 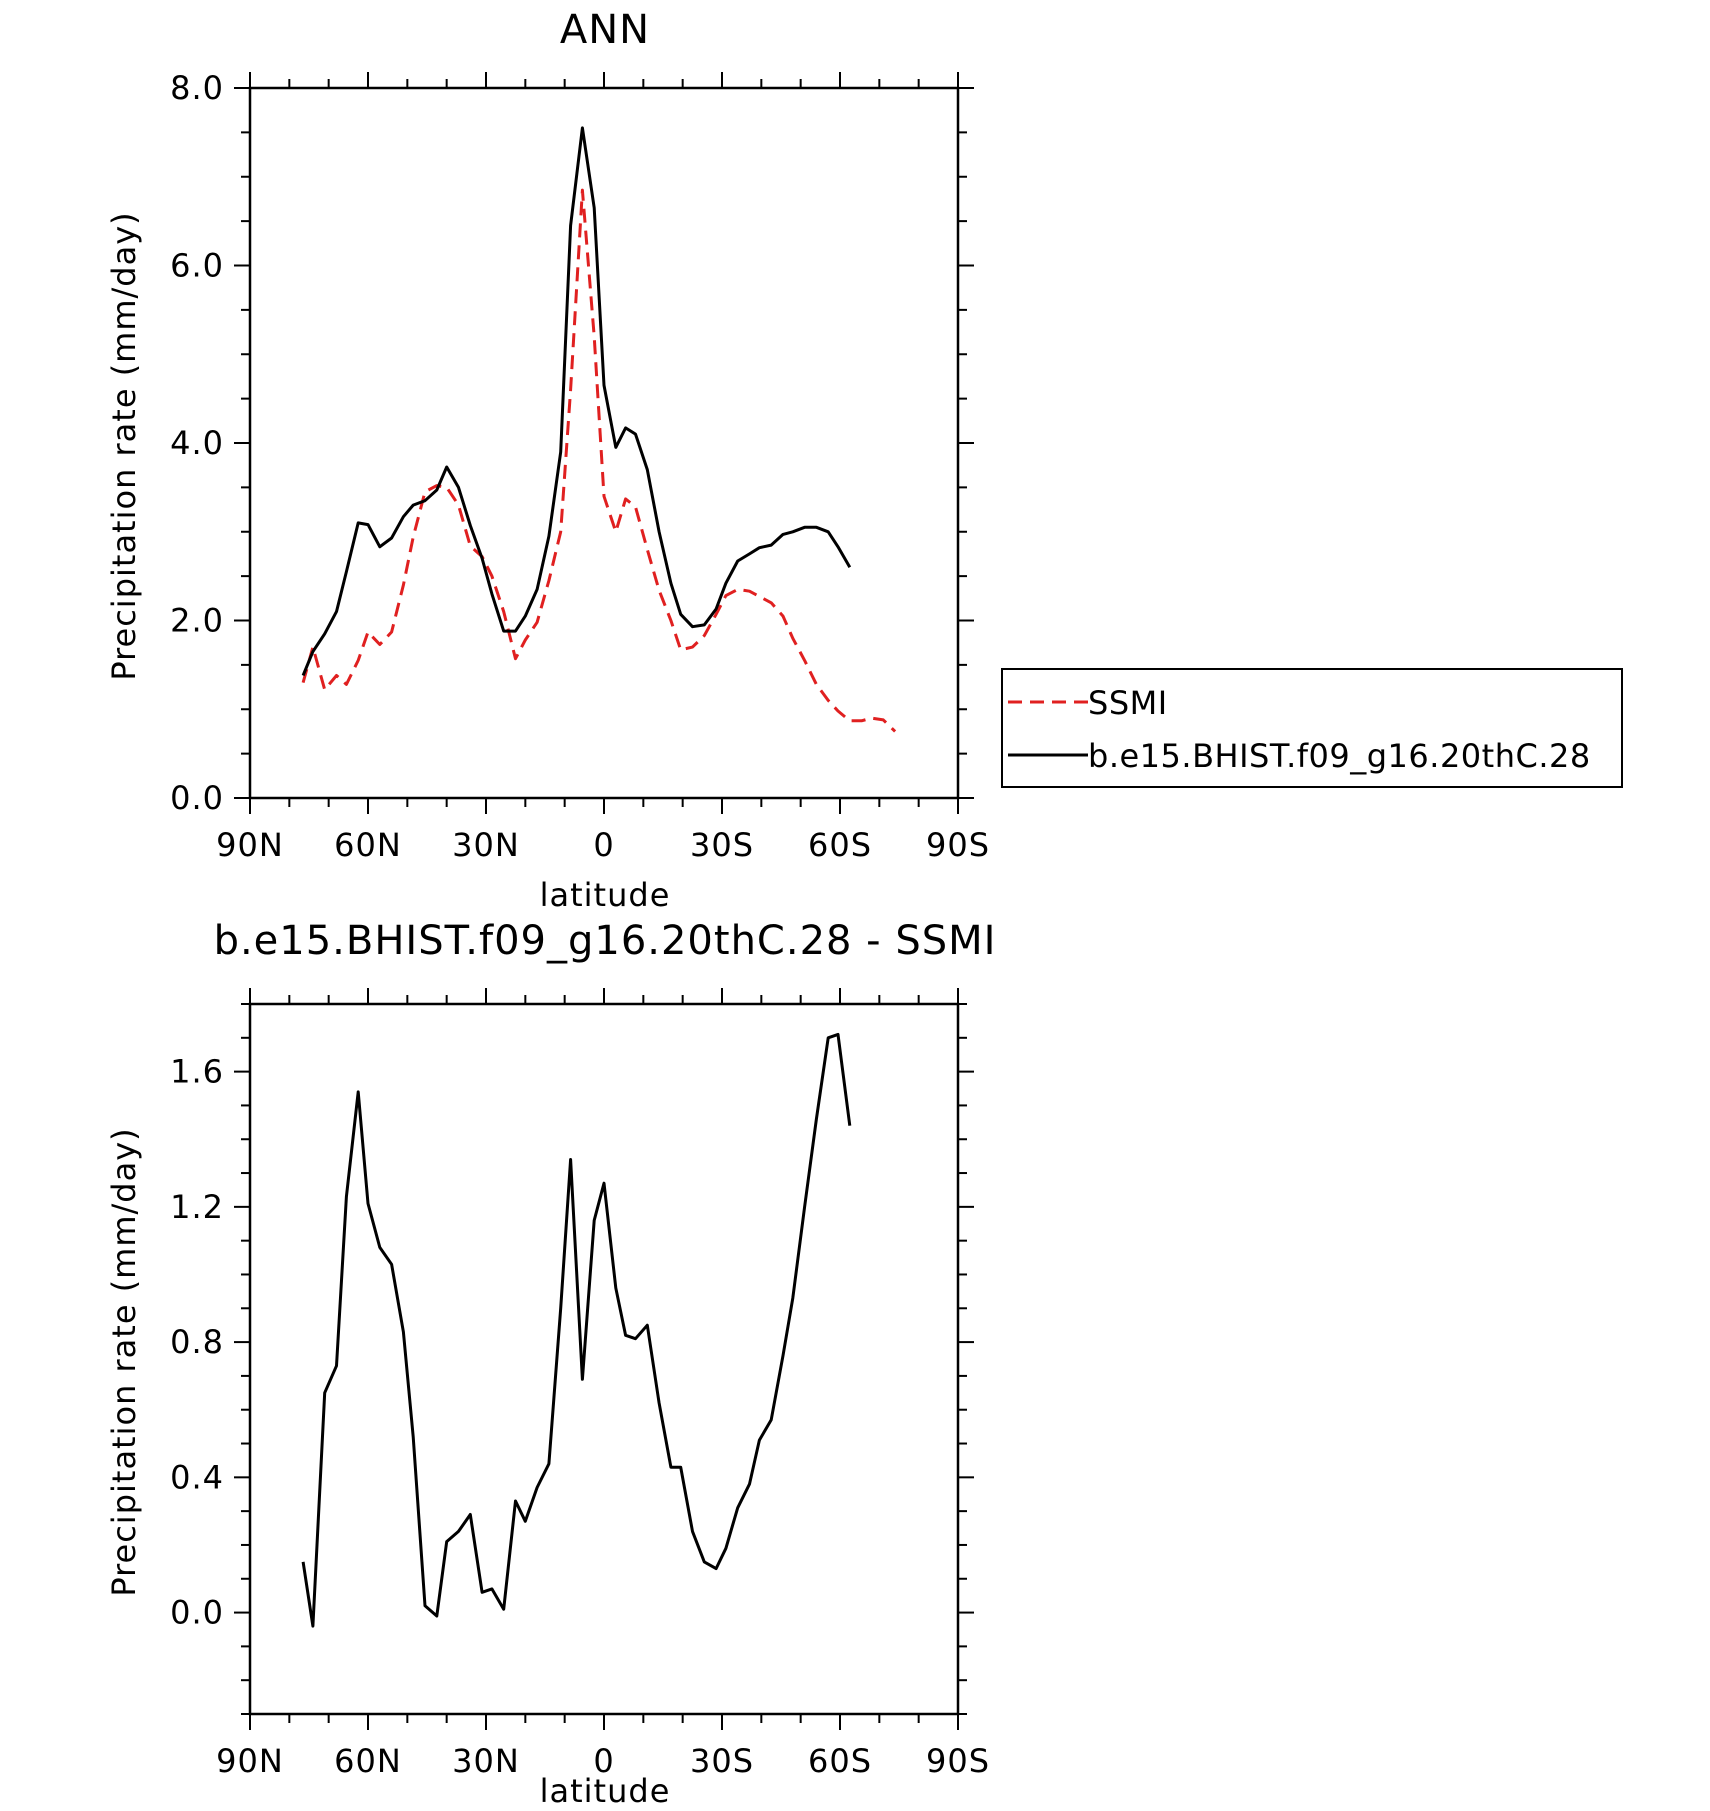 What do you see at coordinates (197, 1342) in the screenshot?
I see `y-tick-label: 0.8` at bounding box center [197, 1342].